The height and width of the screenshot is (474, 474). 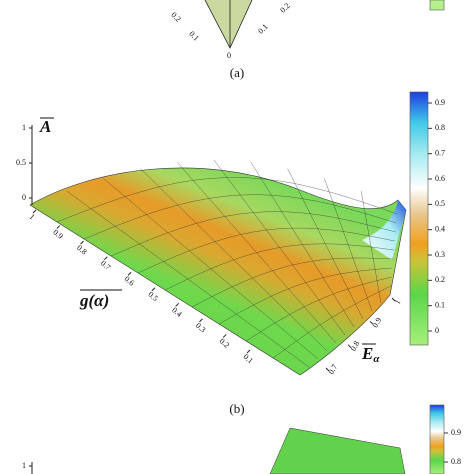 What do you see at coordinates (200, 327) in the screenshot?
I see `x-tick-label: 0.3` at bounding box center [200, 327].